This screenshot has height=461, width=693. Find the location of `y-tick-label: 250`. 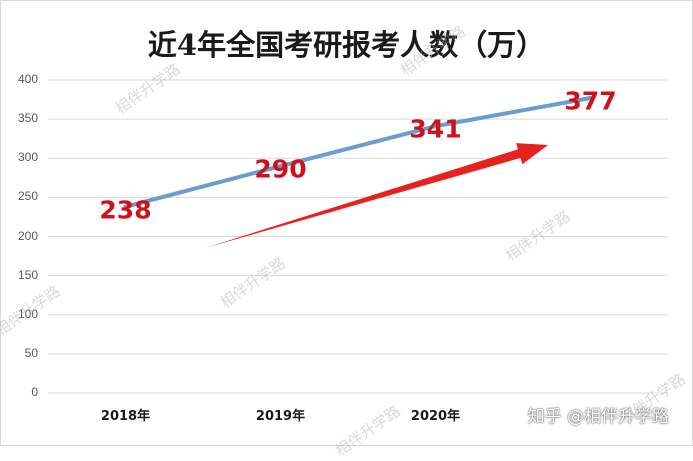

y-tick-label: 250 is located at coordinates (27, 196).